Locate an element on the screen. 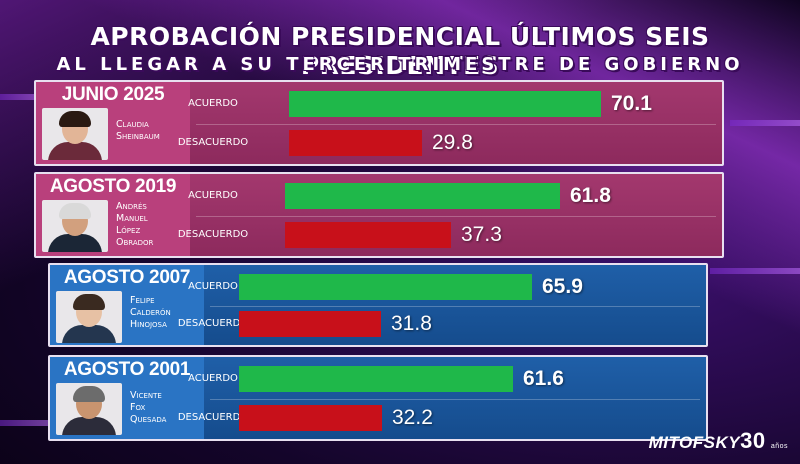 This screenshot has width=800, height=464. acuerdo-value: 70.1 is located at coordinates (631, 103).